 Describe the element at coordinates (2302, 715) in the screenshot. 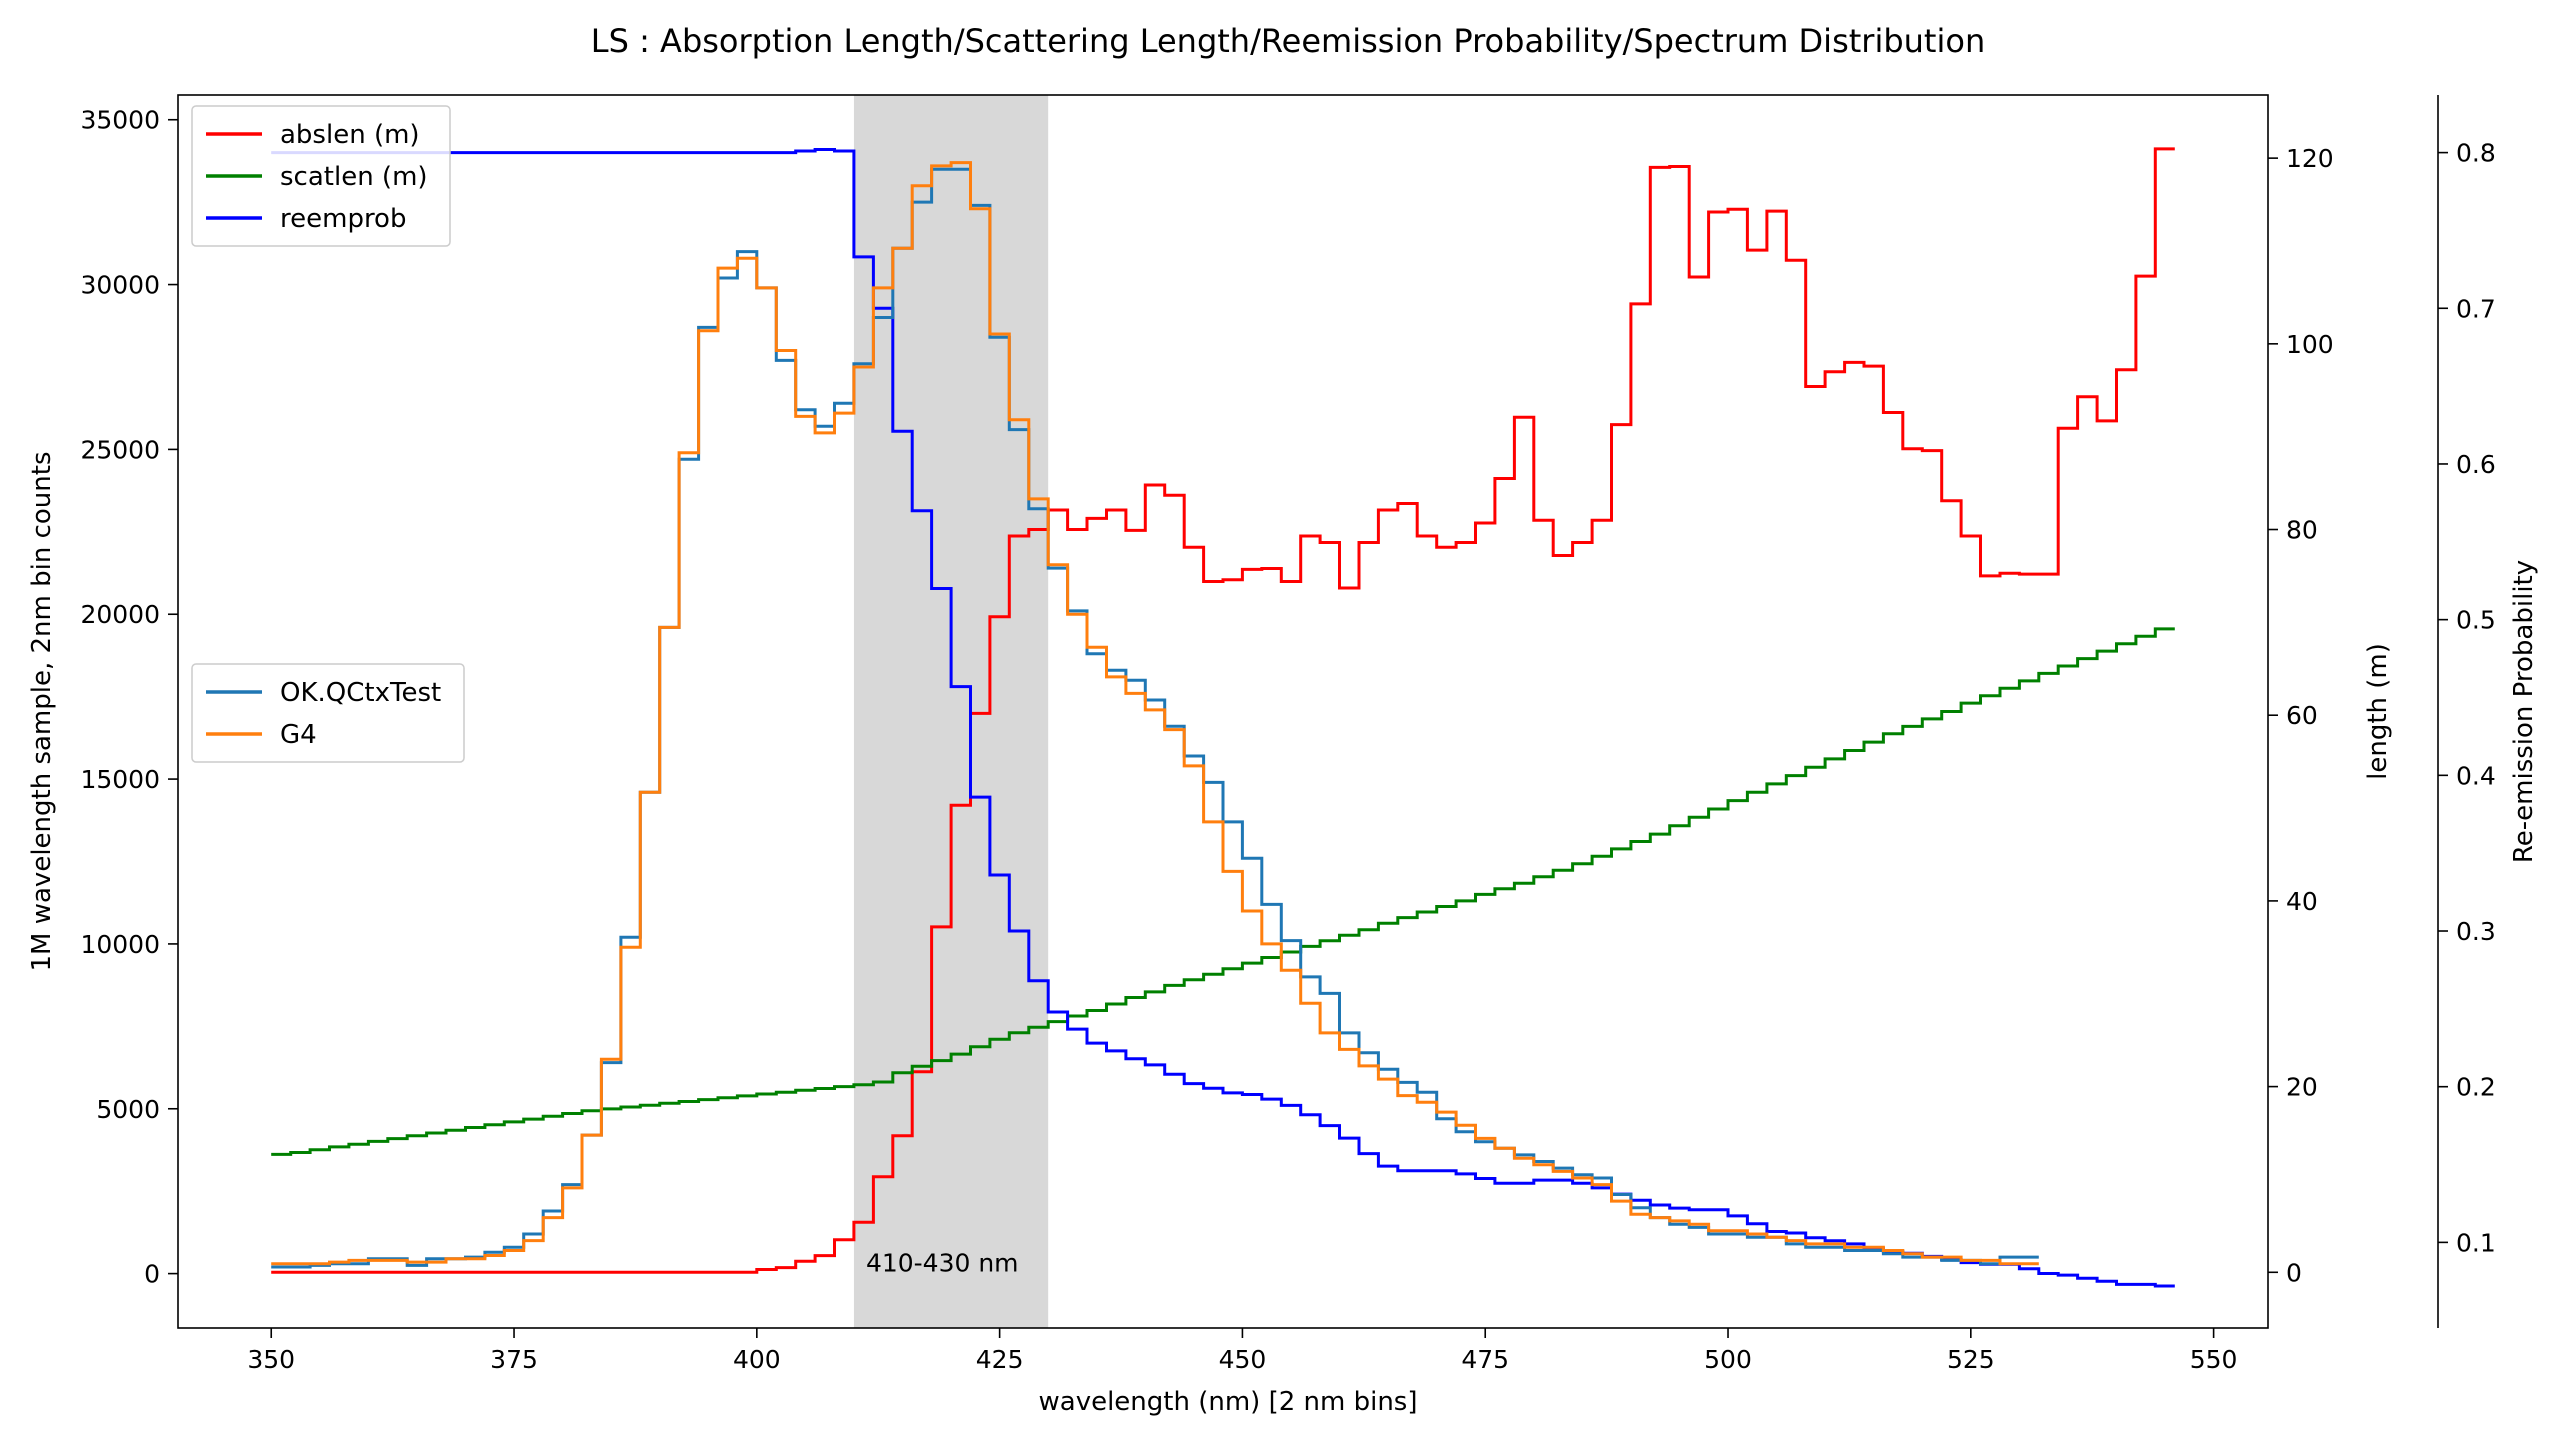

I see `y-length-tick-label: 60` at that location.